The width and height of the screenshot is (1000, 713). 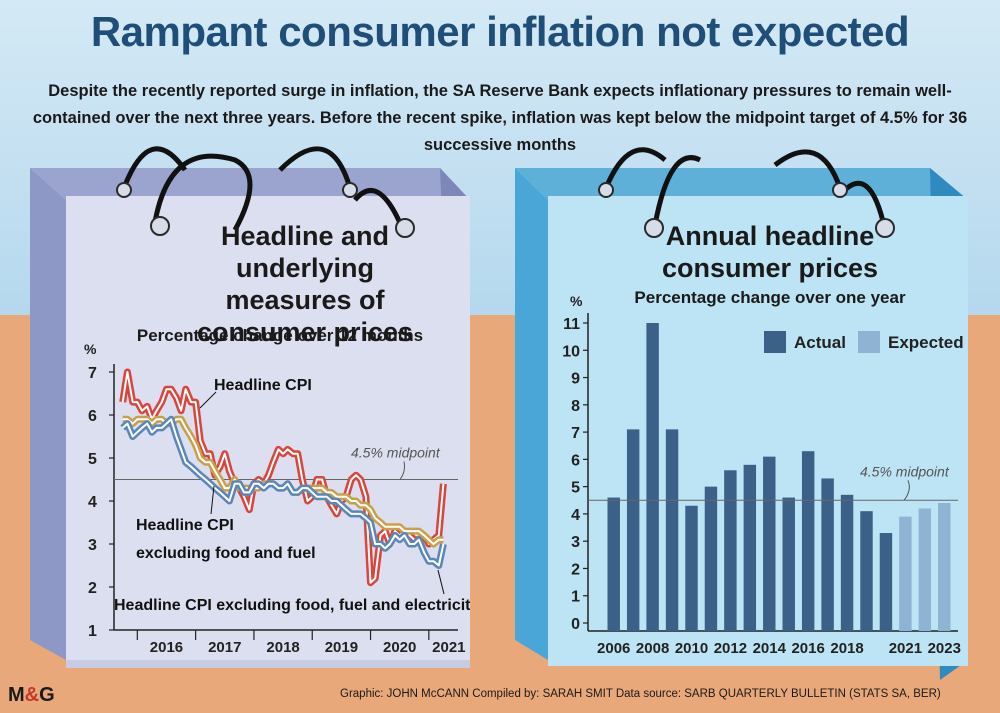 I want to click on bar-x-tick-label: 2018, so click(x=846, y=648).